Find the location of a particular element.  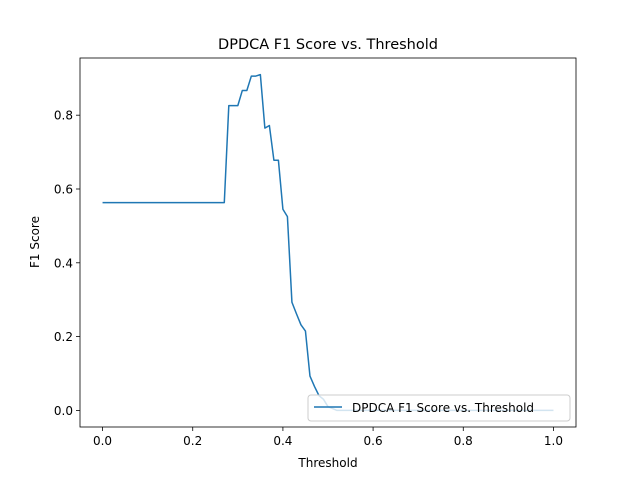

chart-title: DPDCA F1 Score vs. Threshold is located at coordinates (328, 45).